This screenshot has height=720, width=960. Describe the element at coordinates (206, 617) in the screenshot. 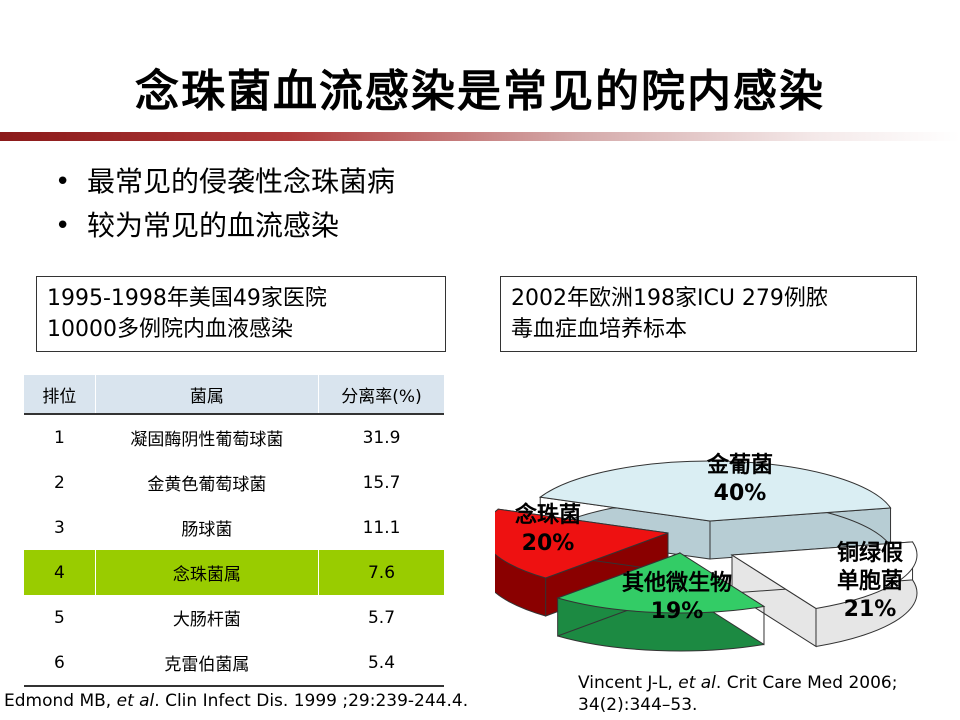

I see `cell-genus: 大肠杆菌` at that location.